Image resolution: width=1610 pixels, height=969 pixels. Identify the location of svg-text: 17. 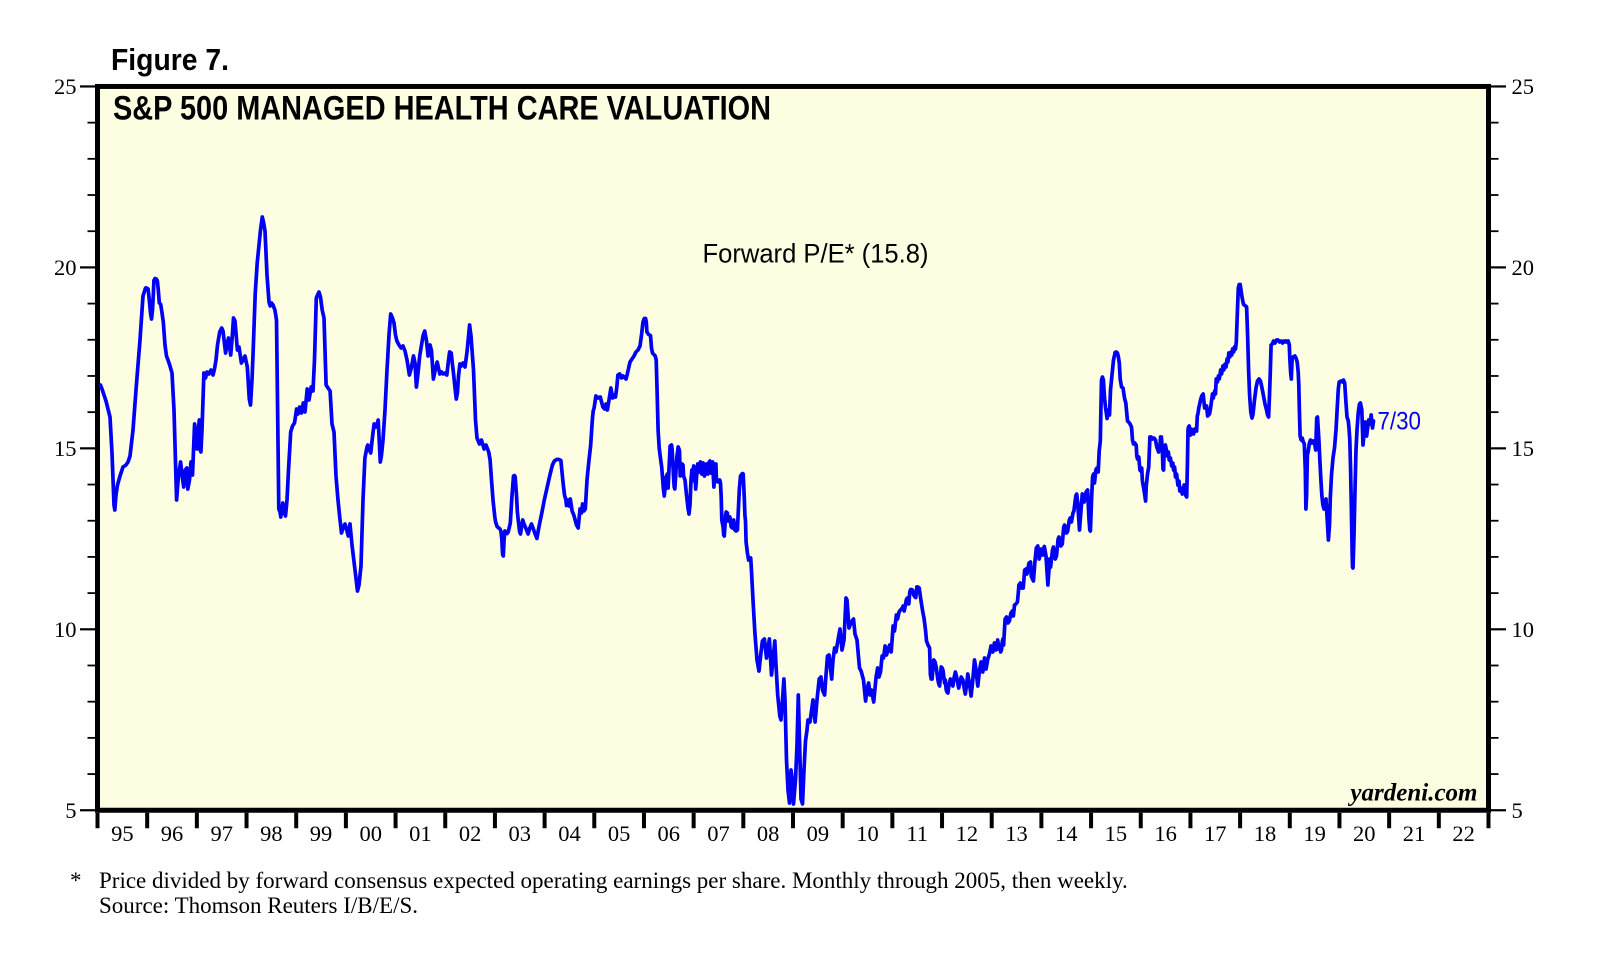
(1215, 833).